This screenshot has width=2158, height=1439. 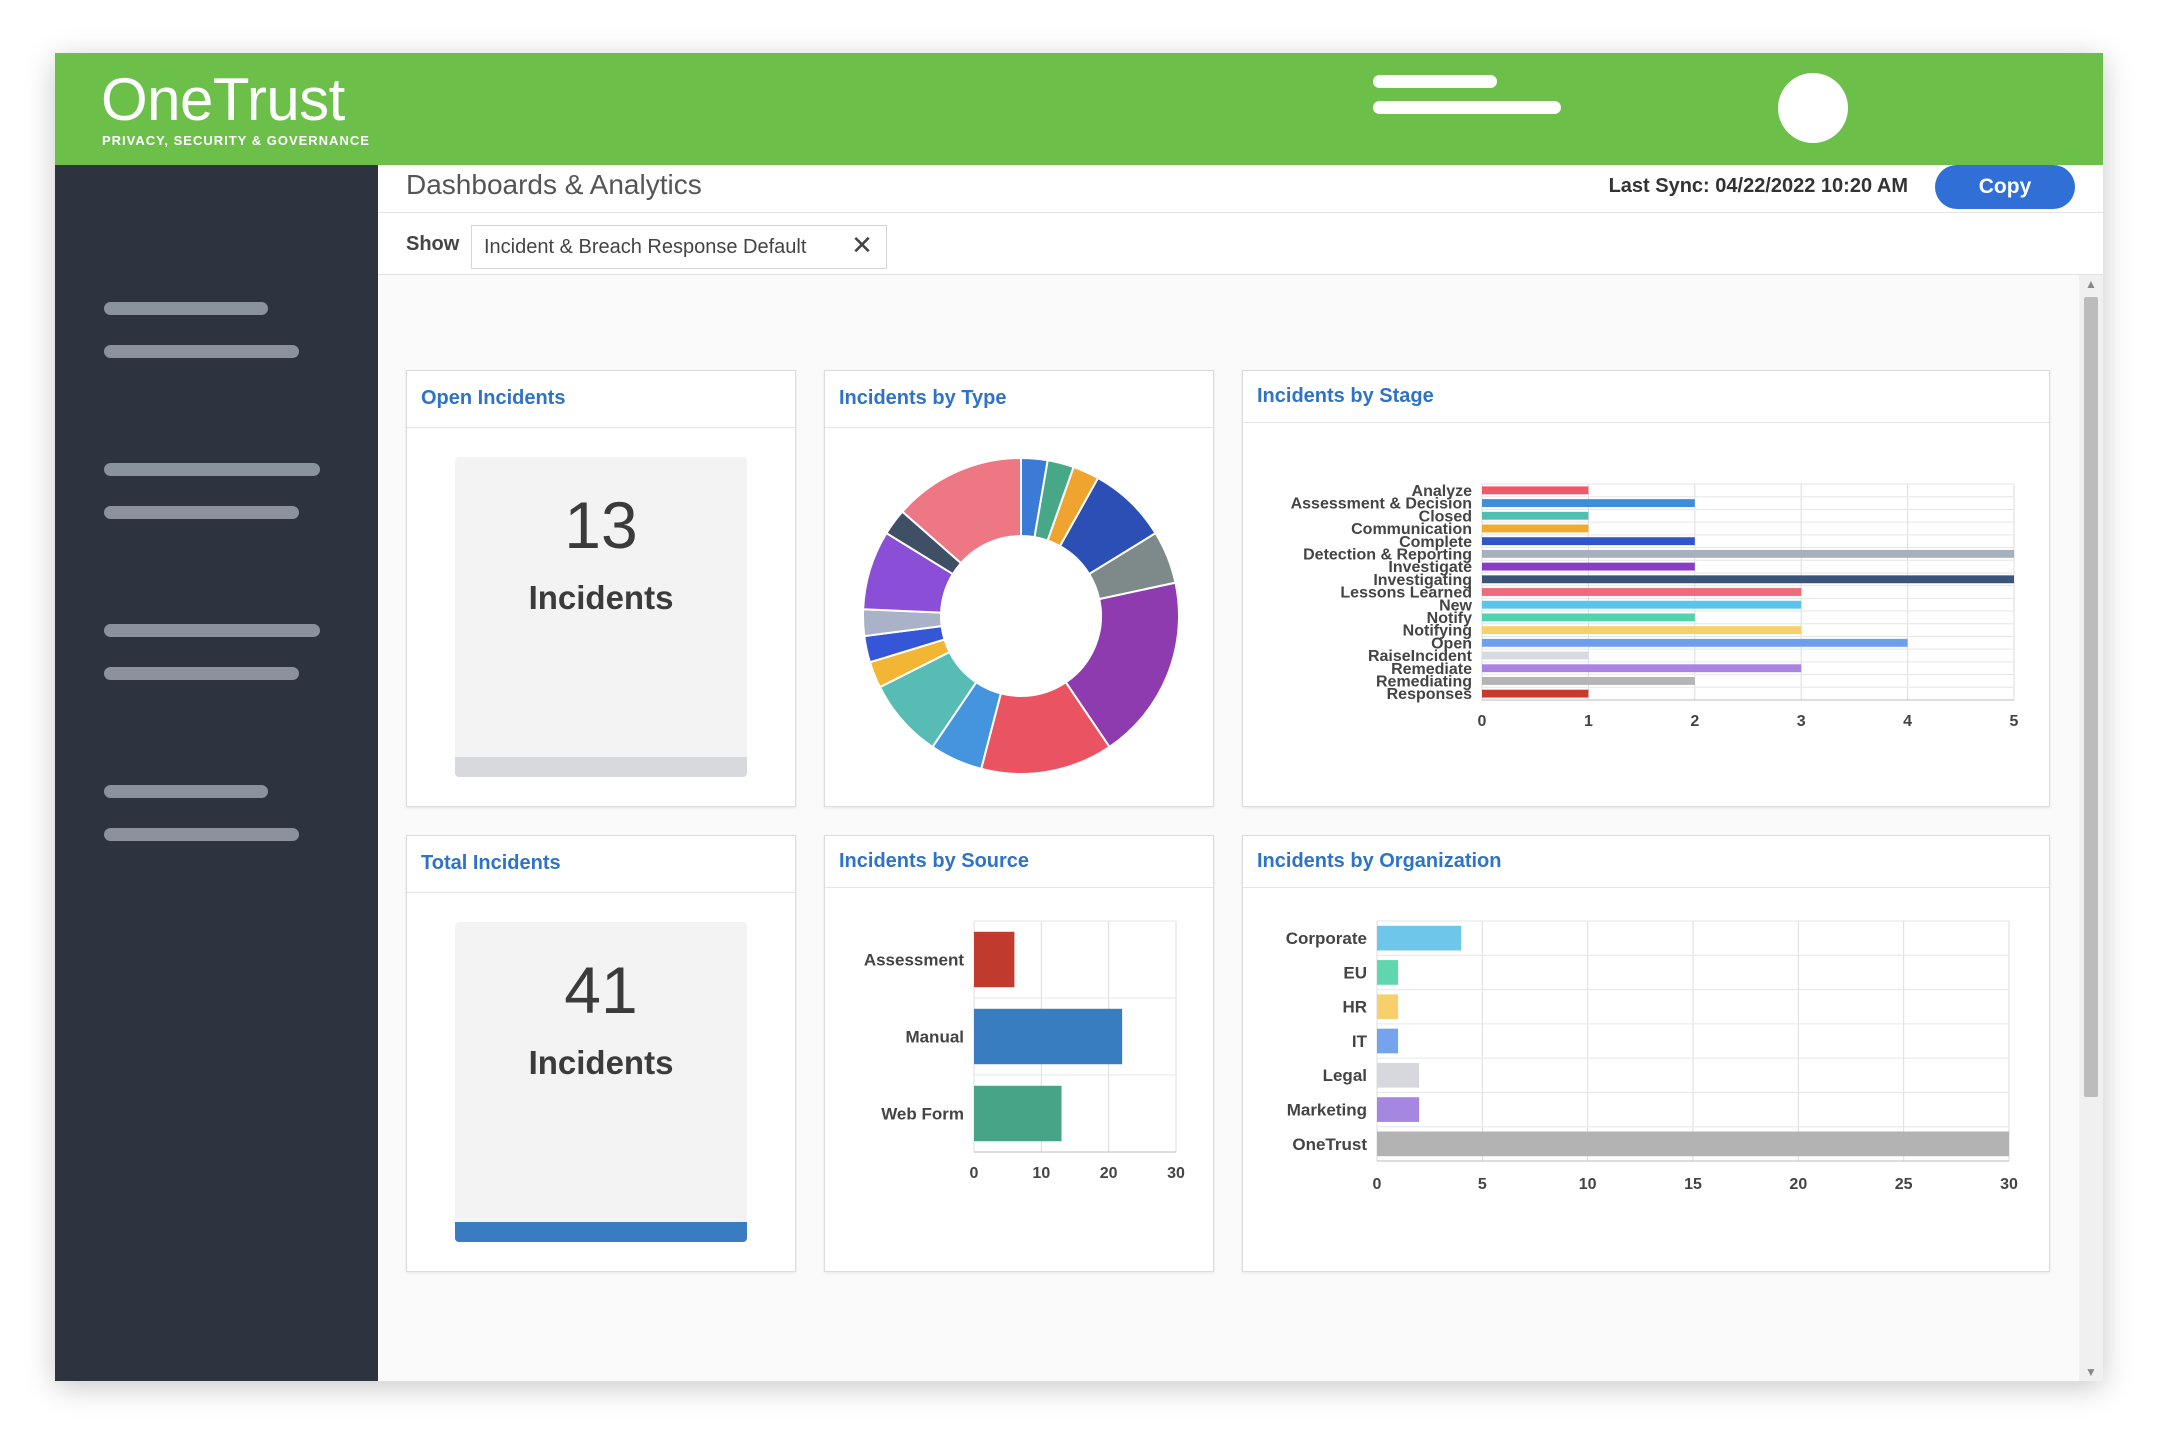 I want to click on category-label: Investigate, so click(x=1430, y=567).